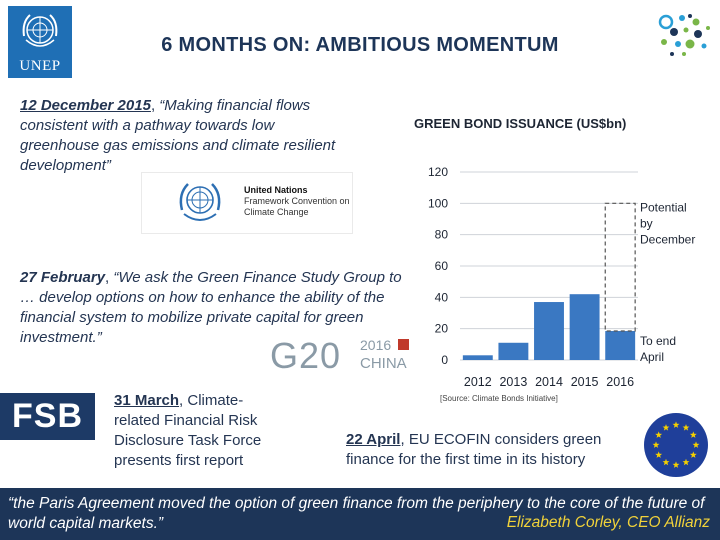 This screenshot has height=540, width=720. Describe the element at coordinates (442, 235) in the screenshot. I see `y-tick-label: 80` at that location.